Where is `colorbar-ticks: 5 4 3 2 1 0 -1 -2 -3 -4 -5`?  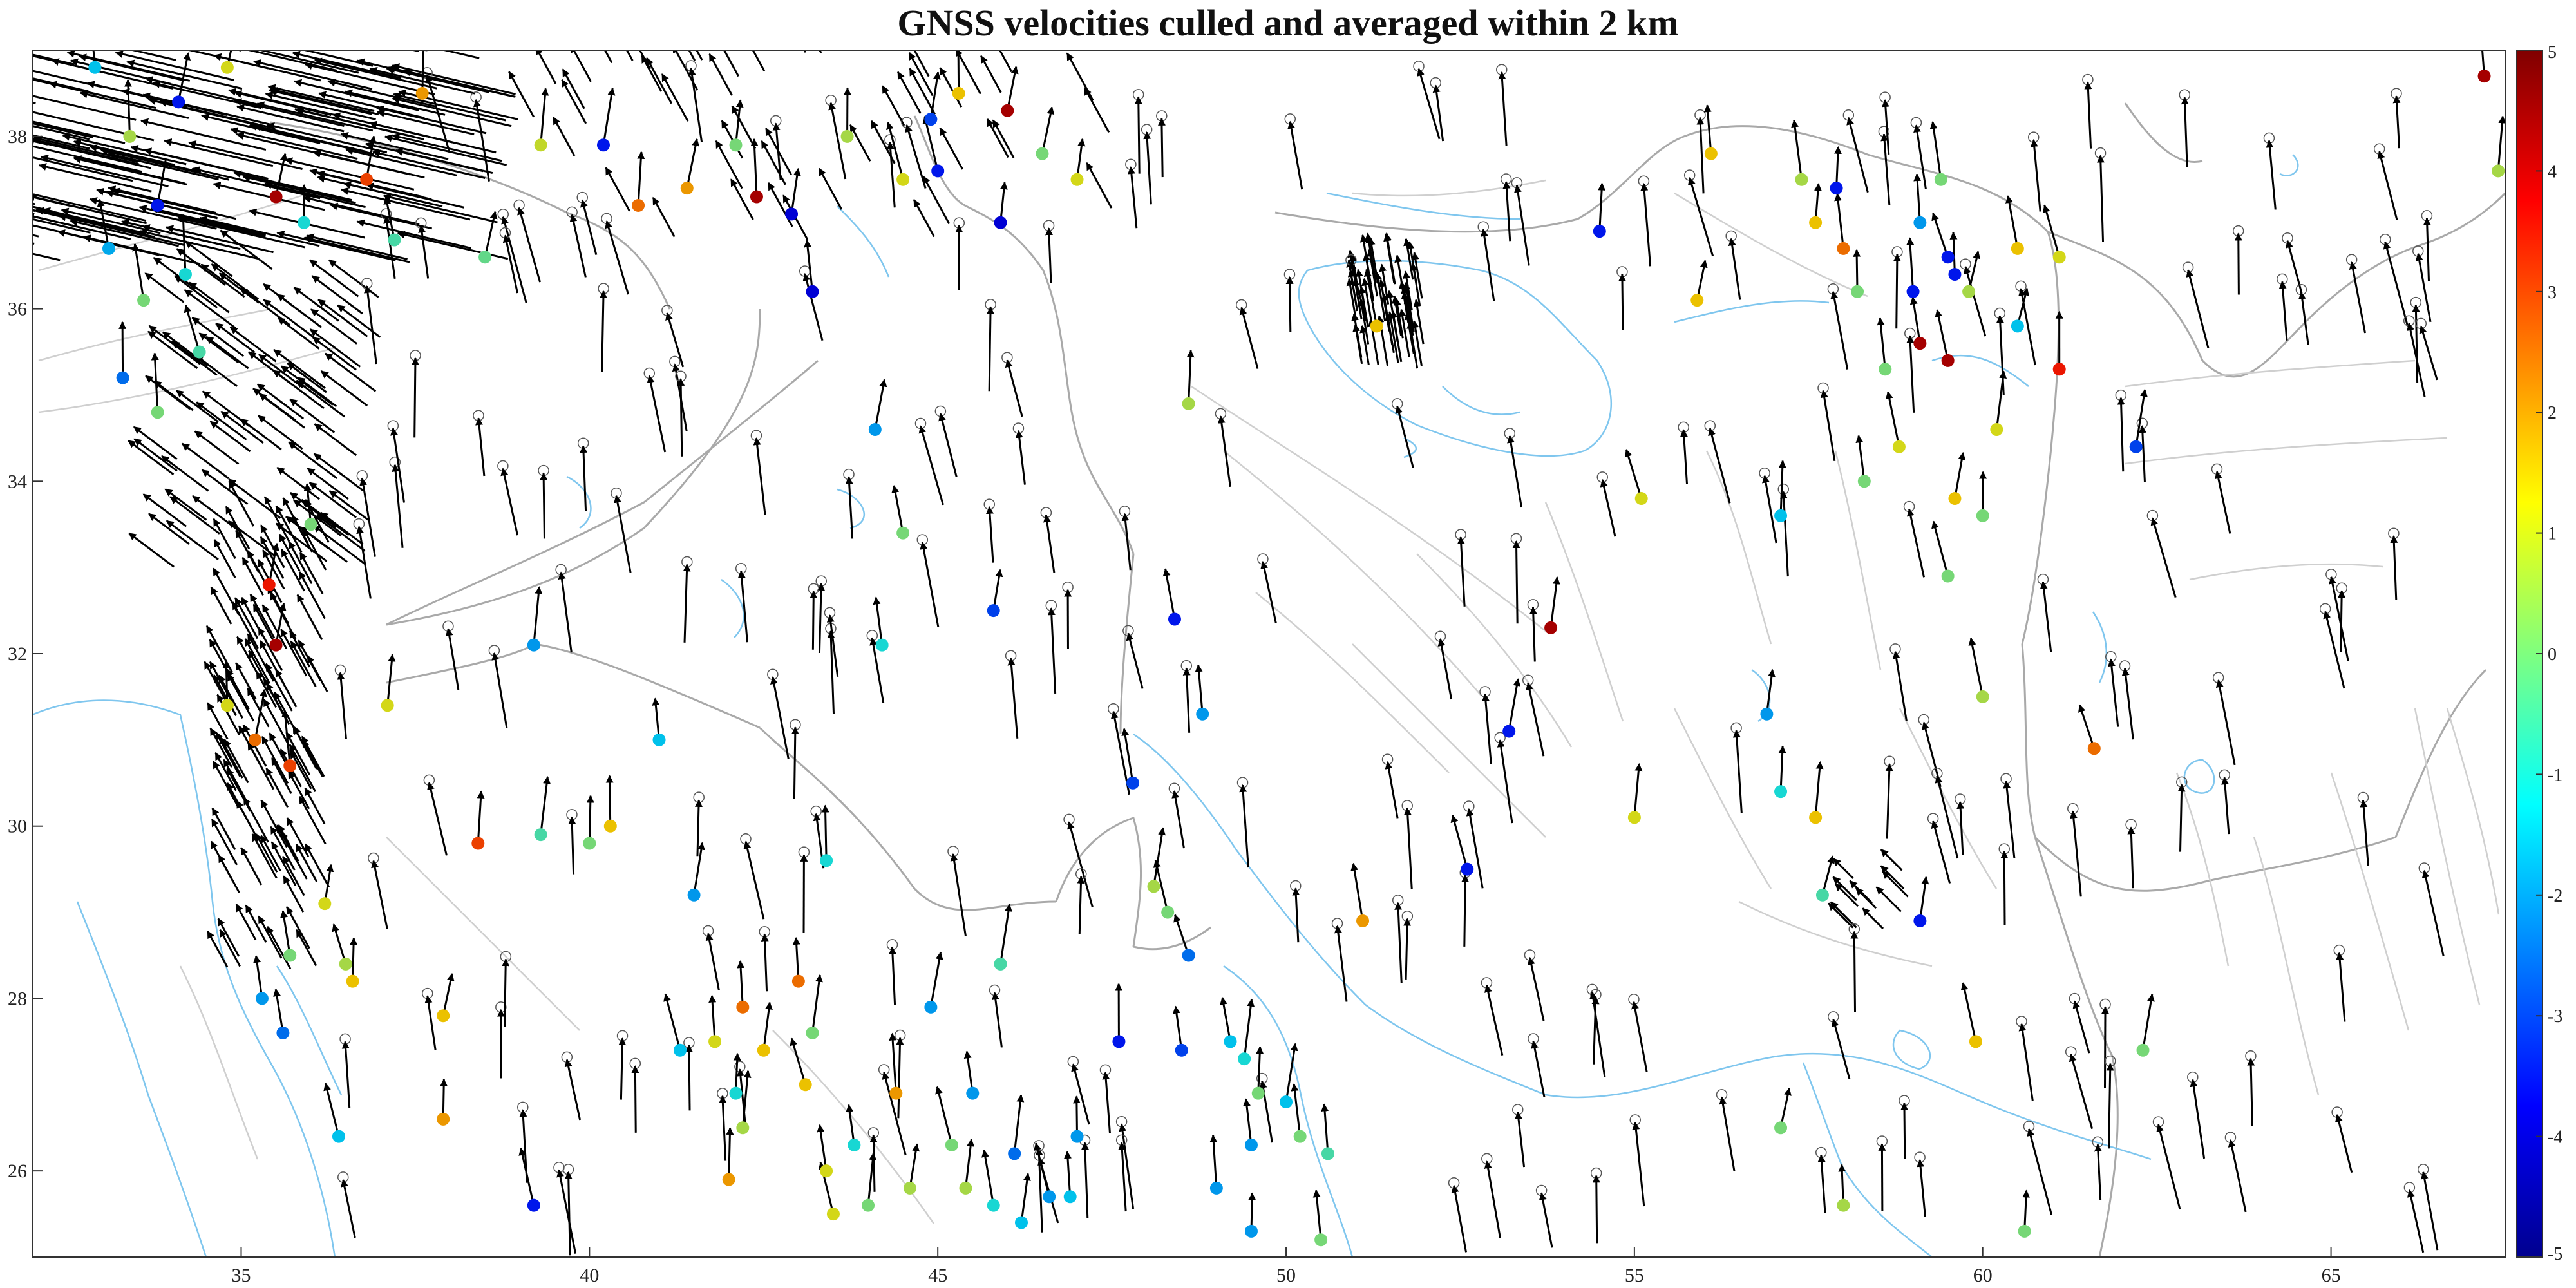 colorbar-ticks: 5 4 3 2 1 0 -1 -2 -3 -4 -5 is located at coordinates (2549, 653).